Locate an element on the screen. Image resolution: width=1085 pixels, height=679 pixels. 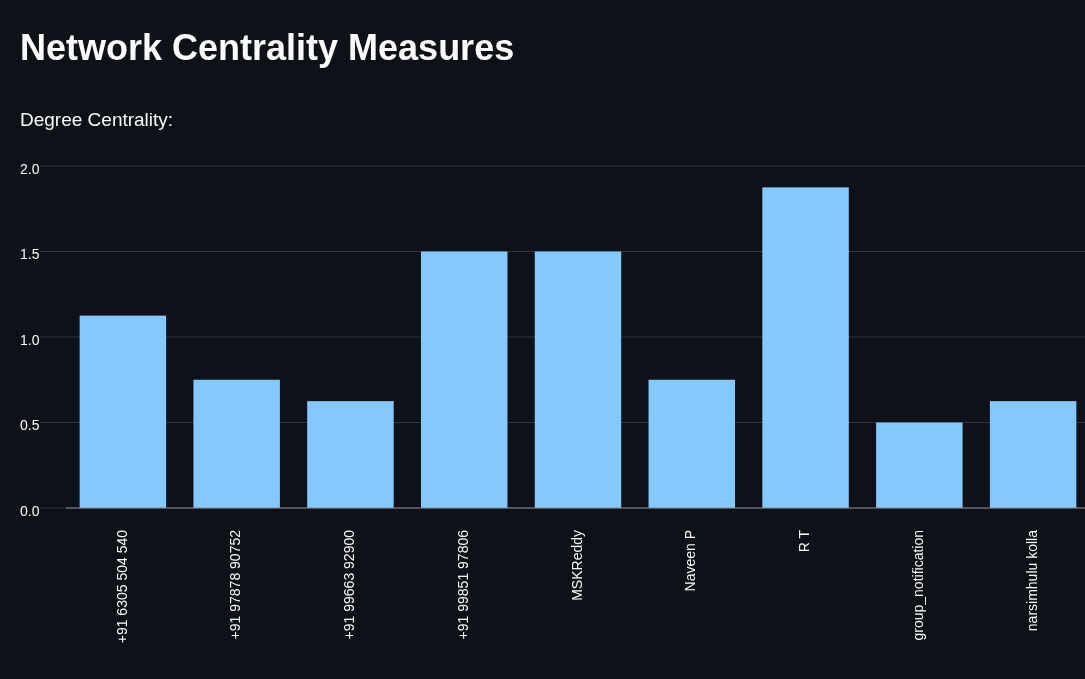
x-tick-label: +91 97878 90752 is located at coordinates (235, 584).